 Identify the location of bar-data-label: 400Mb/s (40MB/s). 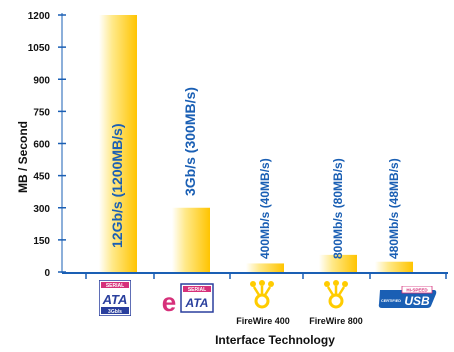
(265, 208).